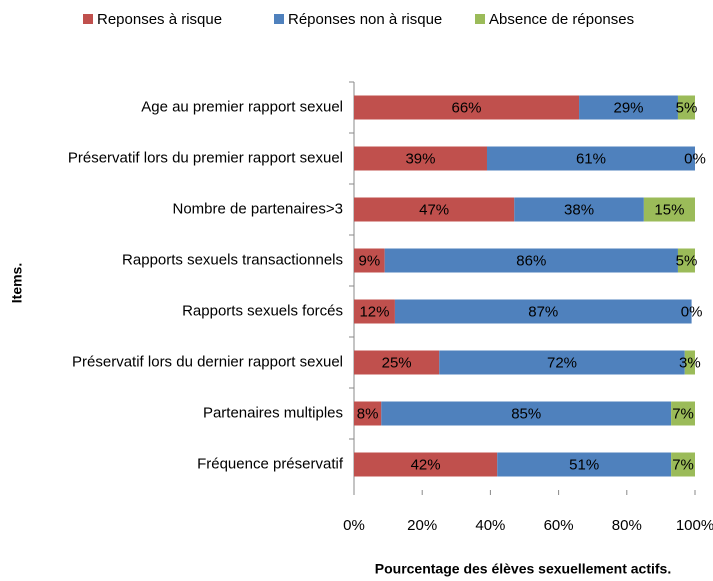 This screenshot has width=713, height=581. I want to click on x-tick-label: 0%, so click(354, 525).